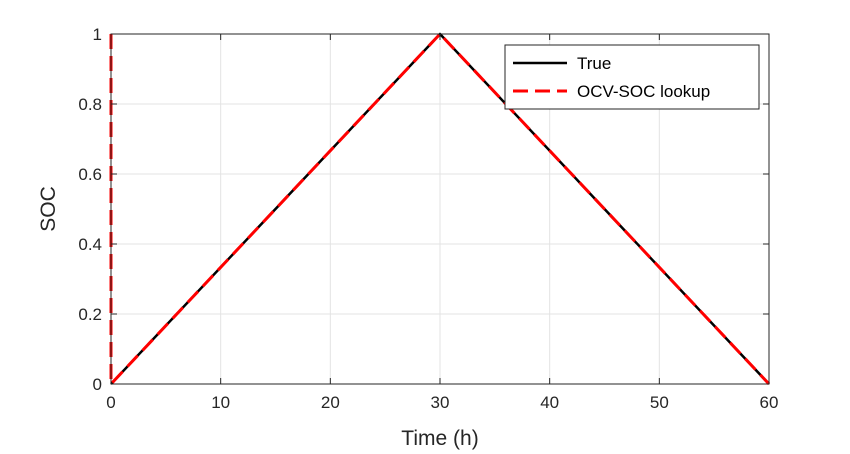  What do you see at coordinates (90, 174) in the screenshot?
I see `y-tick-label: 0.6` at bounding box center [90, 174].